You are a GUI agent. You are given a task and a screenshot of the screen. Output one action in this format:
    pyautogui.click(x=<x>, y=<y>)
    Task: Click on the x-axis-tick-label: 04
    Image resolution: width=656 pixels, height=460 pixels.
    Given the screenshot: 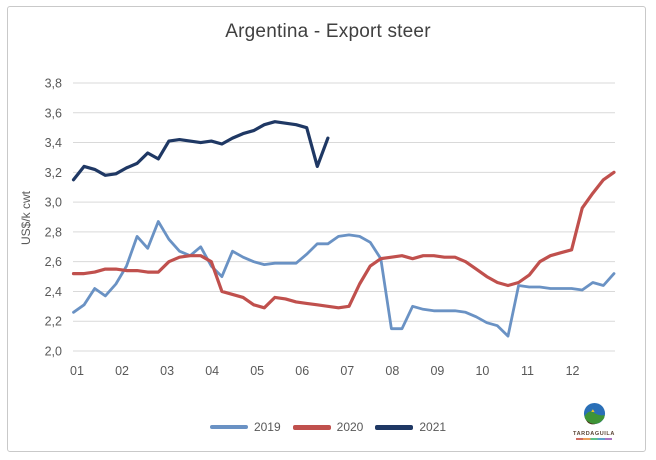 What is the action you would take?
    pyautogui.click(x=212, y=371)
    